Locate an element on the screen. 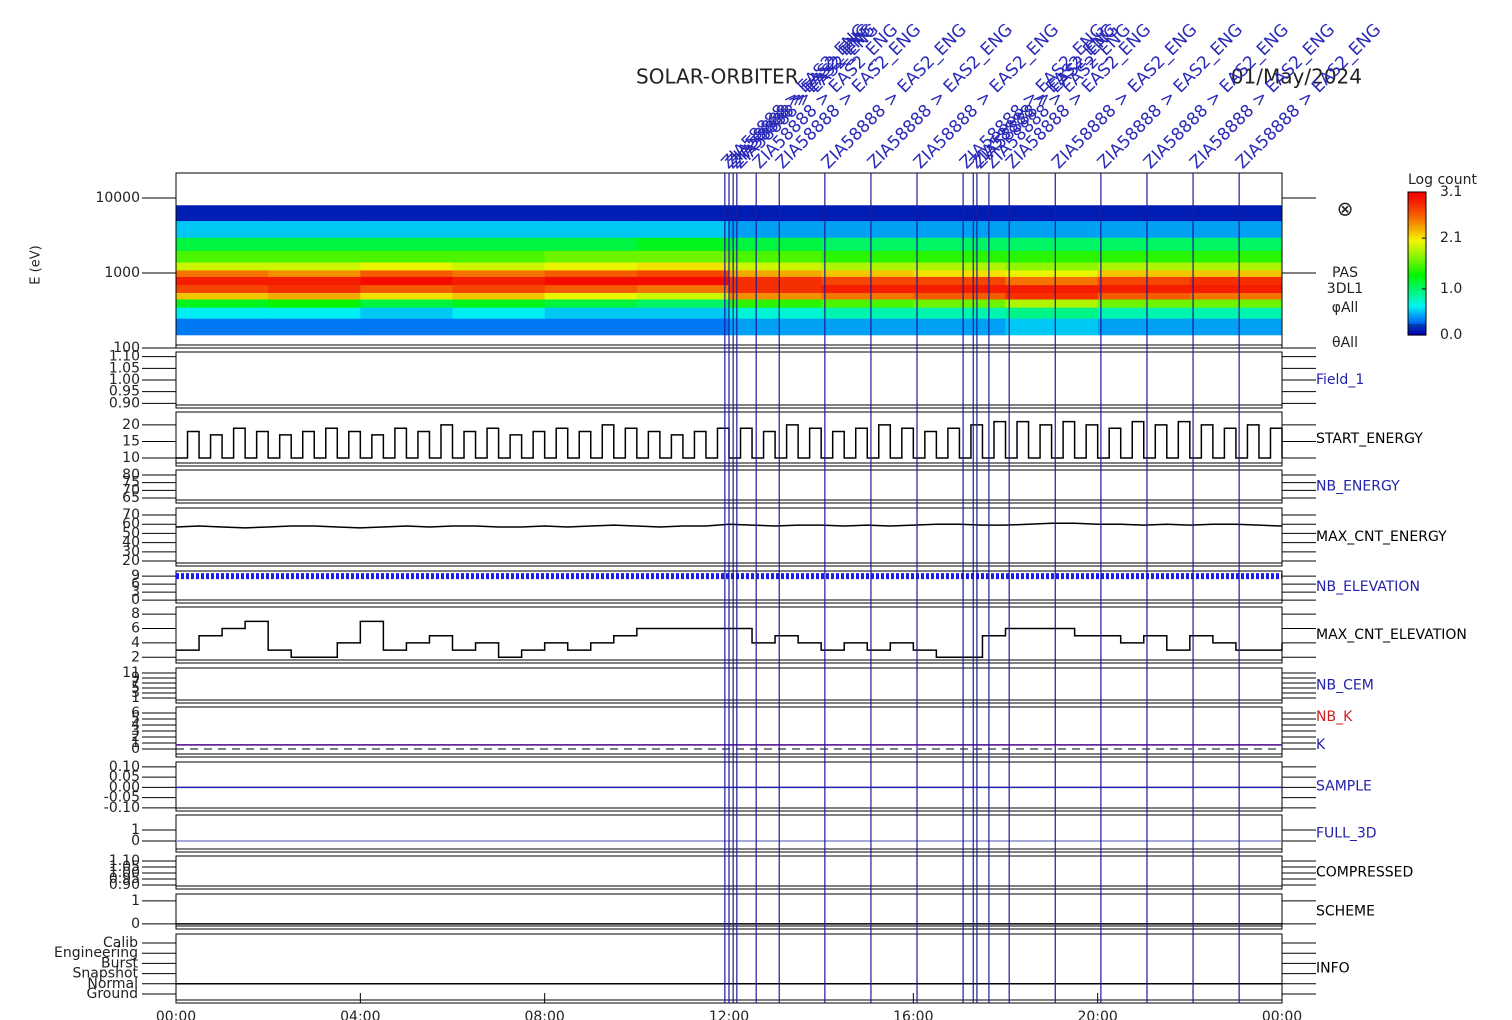 This screenshot has height=1020, width=1512. y-tick-label: 3 is located at coordinates (135, 731).